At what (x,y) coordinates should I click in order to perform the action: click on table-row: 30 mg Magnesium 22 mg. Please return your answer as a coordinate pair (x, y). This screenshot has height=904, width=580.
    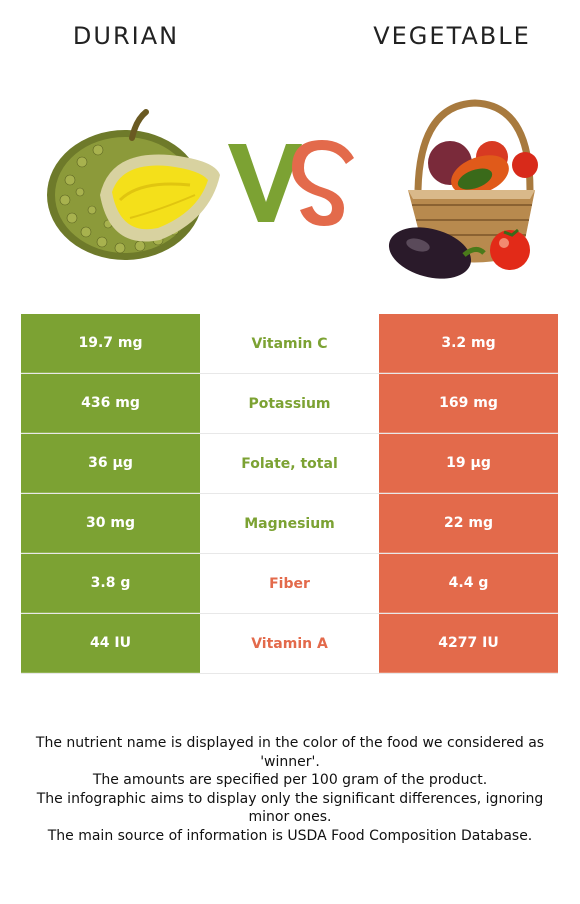
    Looking at the image, I should click on (289, 524).